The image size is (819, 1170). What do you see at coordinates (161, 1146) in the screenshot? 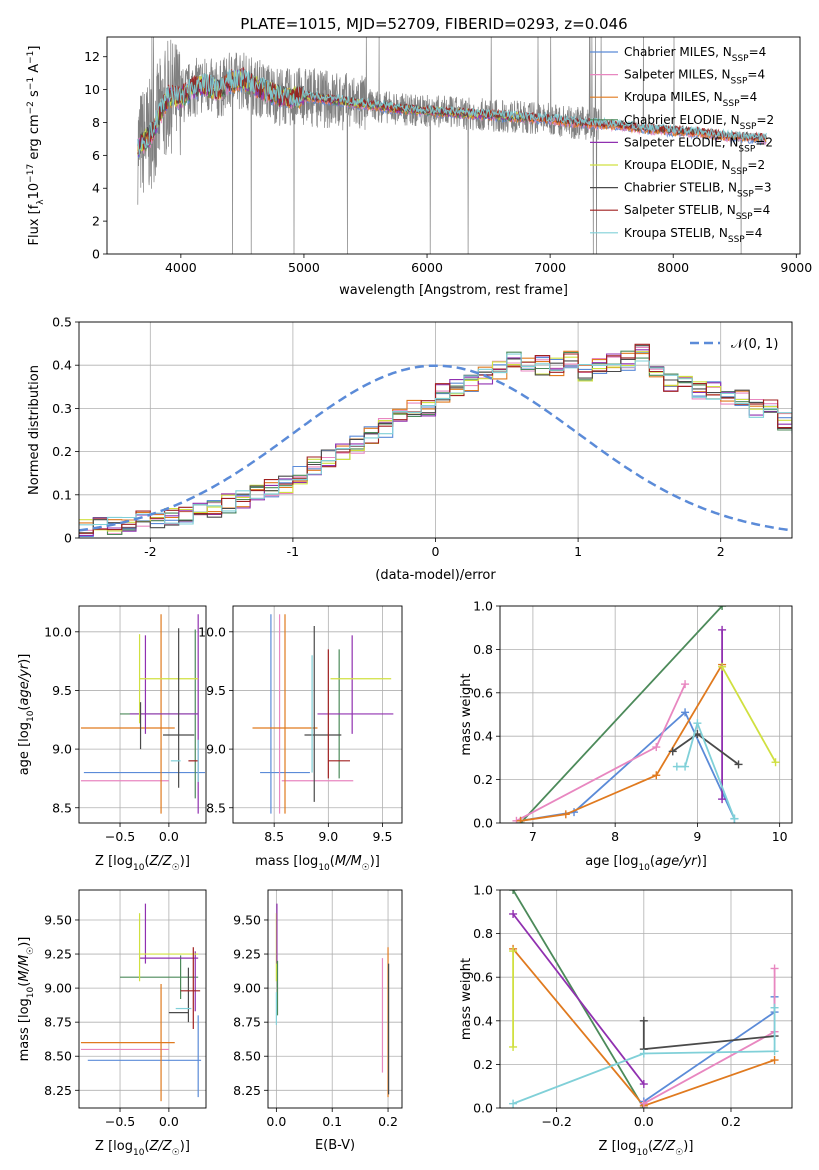
I see `label-part: Z/Z` at bounding box center [161, 1146].